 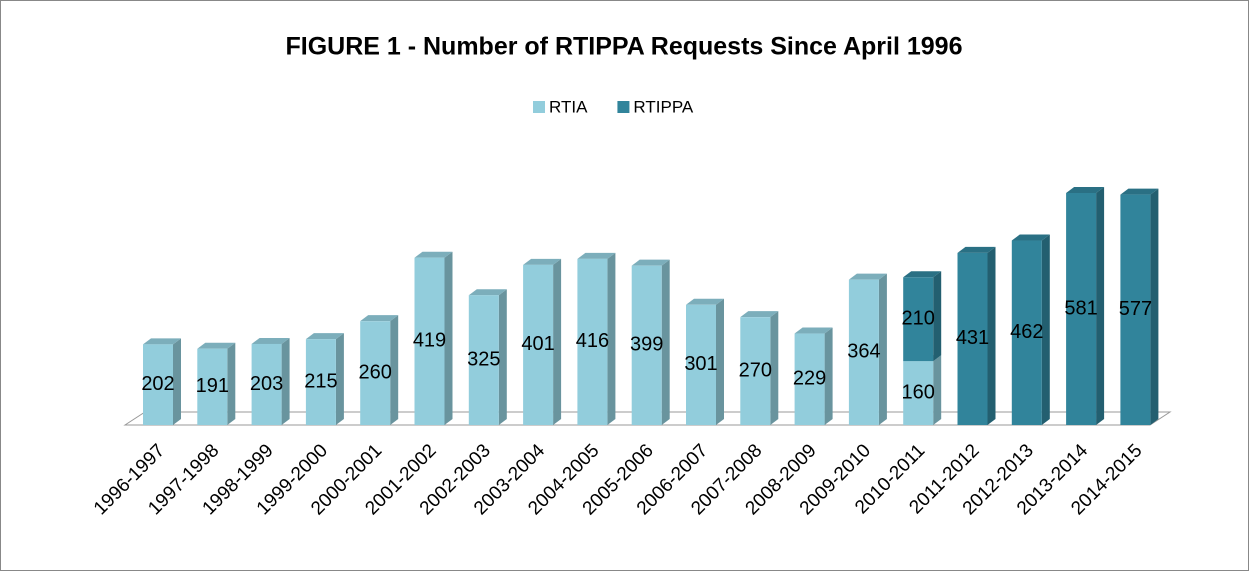 I want to click on value-label: 419, so click(x=429, y=341).